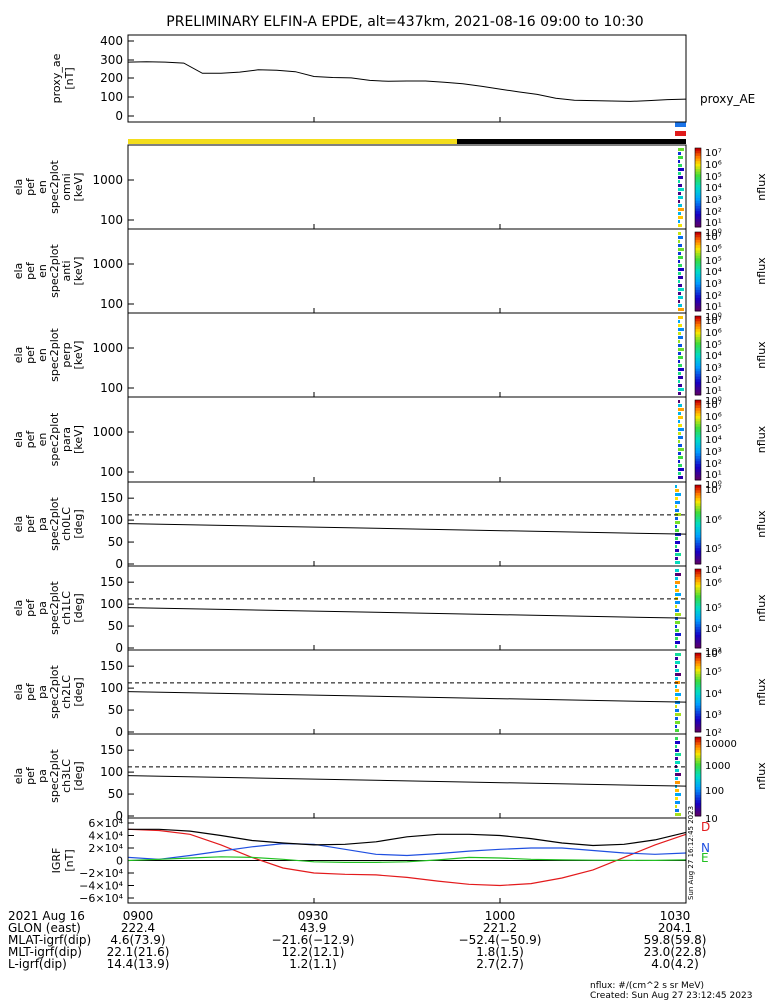 Image resolution: width=775 pixels, height=1000 pixels. Describe the element at coordinates (713, 177) in the screenshot. I see `colorbar-label: 10⁵` at that location.